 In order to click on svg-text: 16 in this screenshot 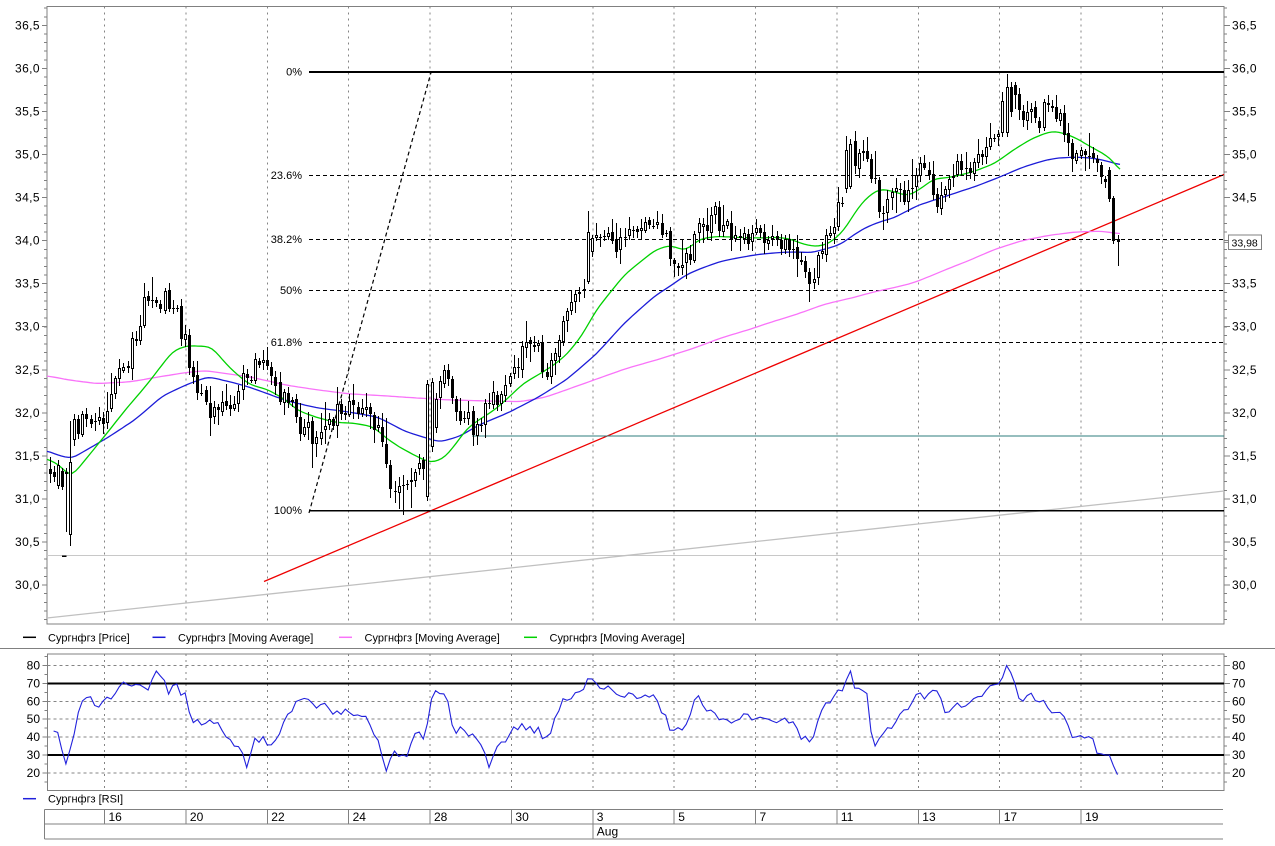, I will do `click(116, 817)`.